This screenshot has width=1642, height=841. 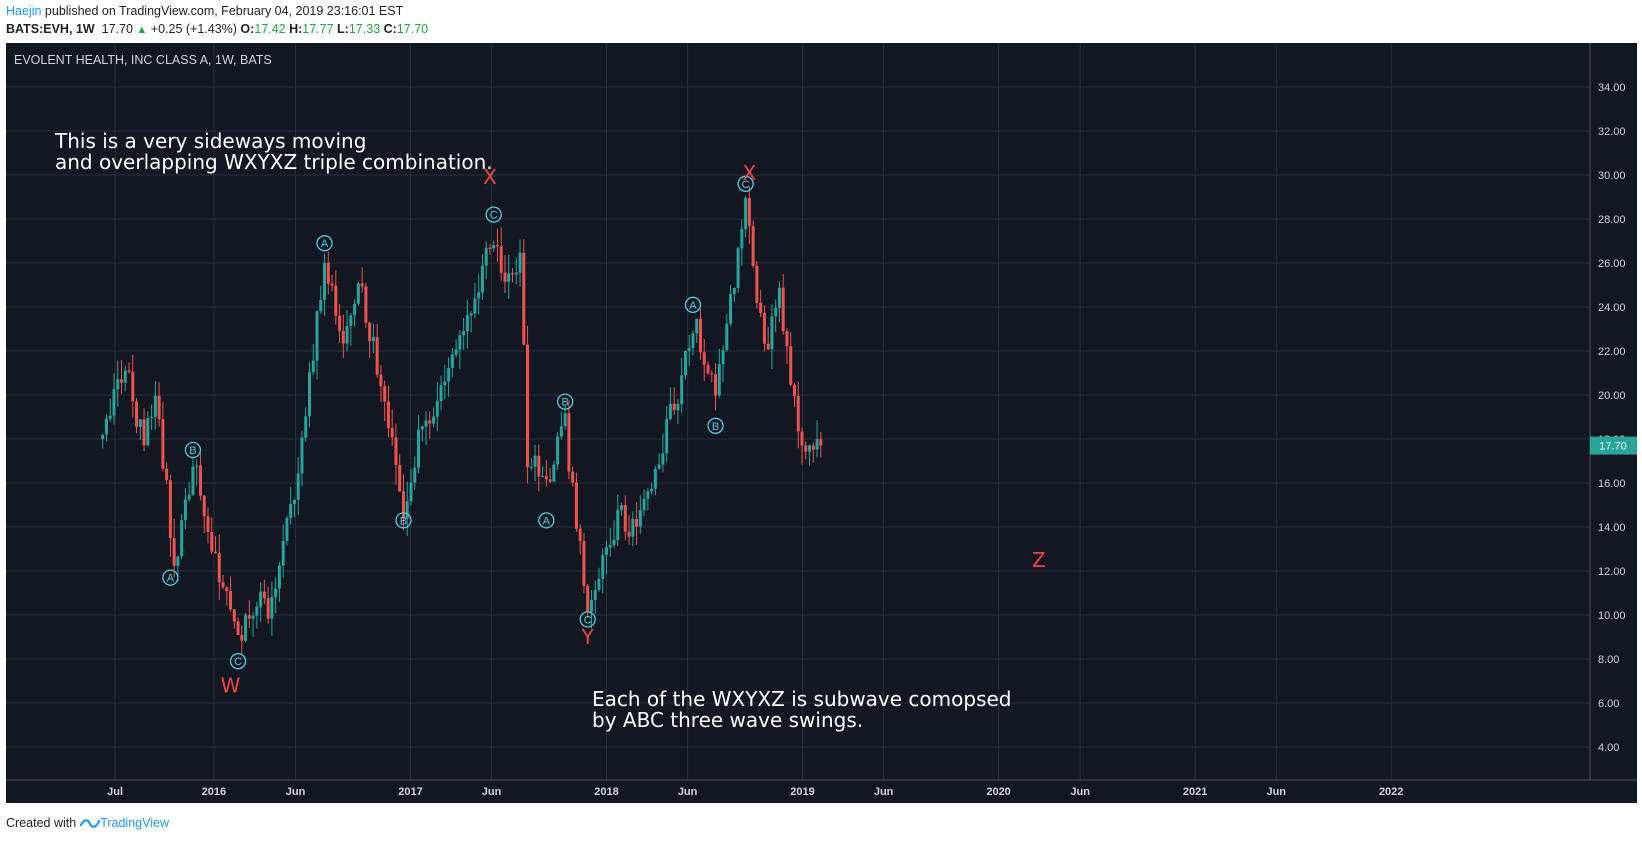 What do you see at coordinates (1608, 704) in the screenshot?
I see `price-tick-label: 6.00` at bounding box center [1608, 704].